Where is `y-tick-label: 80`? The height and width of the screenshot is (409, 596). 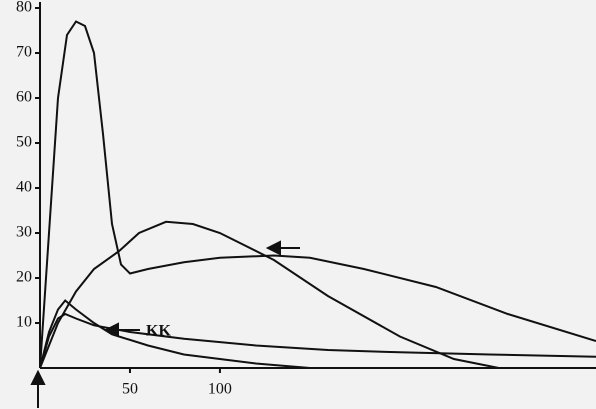 y-tick-label: 80 is located at coordinates (24, 8).